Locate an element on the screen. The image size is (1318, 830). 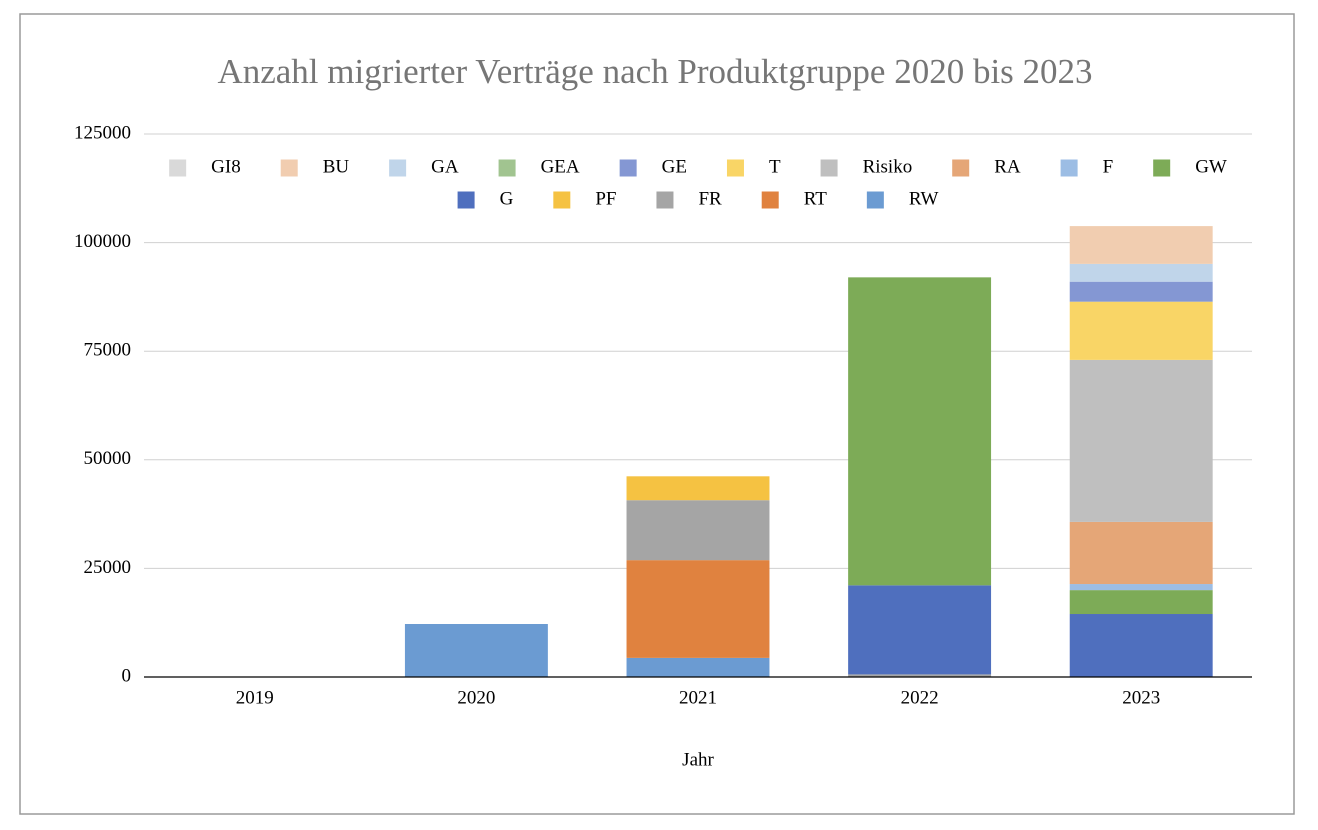
legend-item: RA is located at coordinates (986, 166).